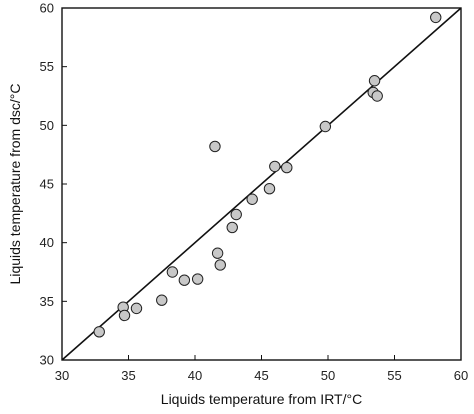 The height and width of the screenshot is (414, 474). Describe the element at coordinates (261, 399) in the screenshot. I see `x-axis-title: Liquids temperature from IRT/°C` at that location.